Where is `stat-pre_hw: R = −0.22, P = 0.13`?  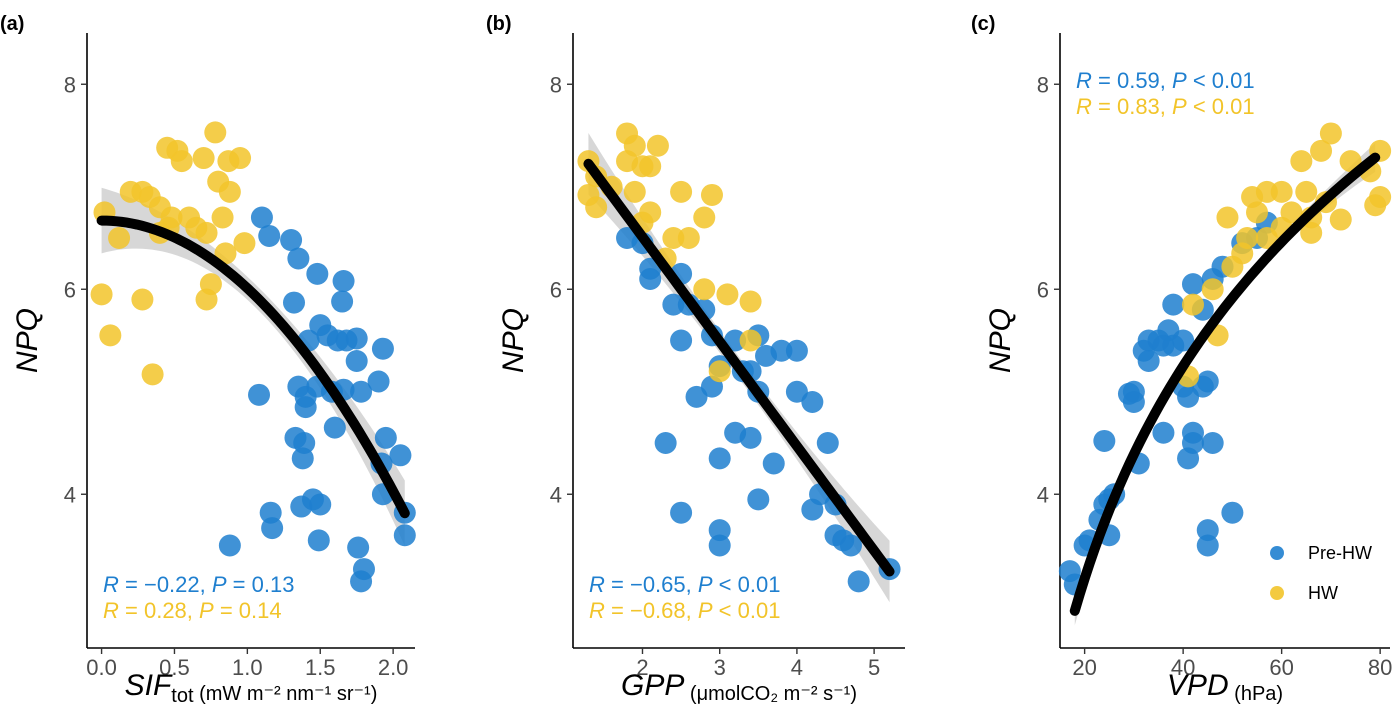 stat-pre_hw: R = −0.22, P = 0.13 is located at coordinates (198, 584).